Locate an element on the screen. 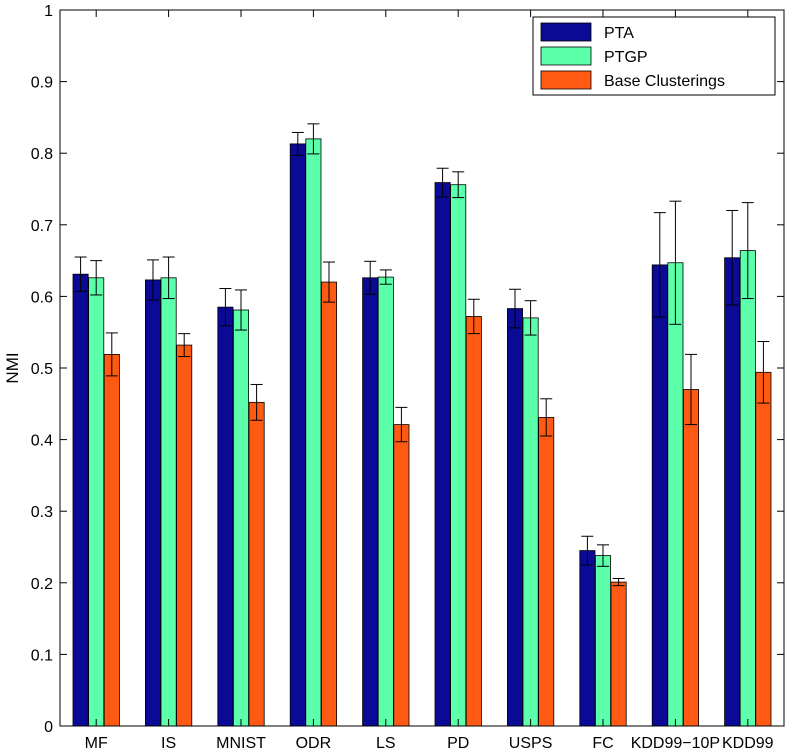 Image resolution: width=788 pixels, height=753 pixels. y-tick-label: 0.6 is located at coordinates (42, 297).